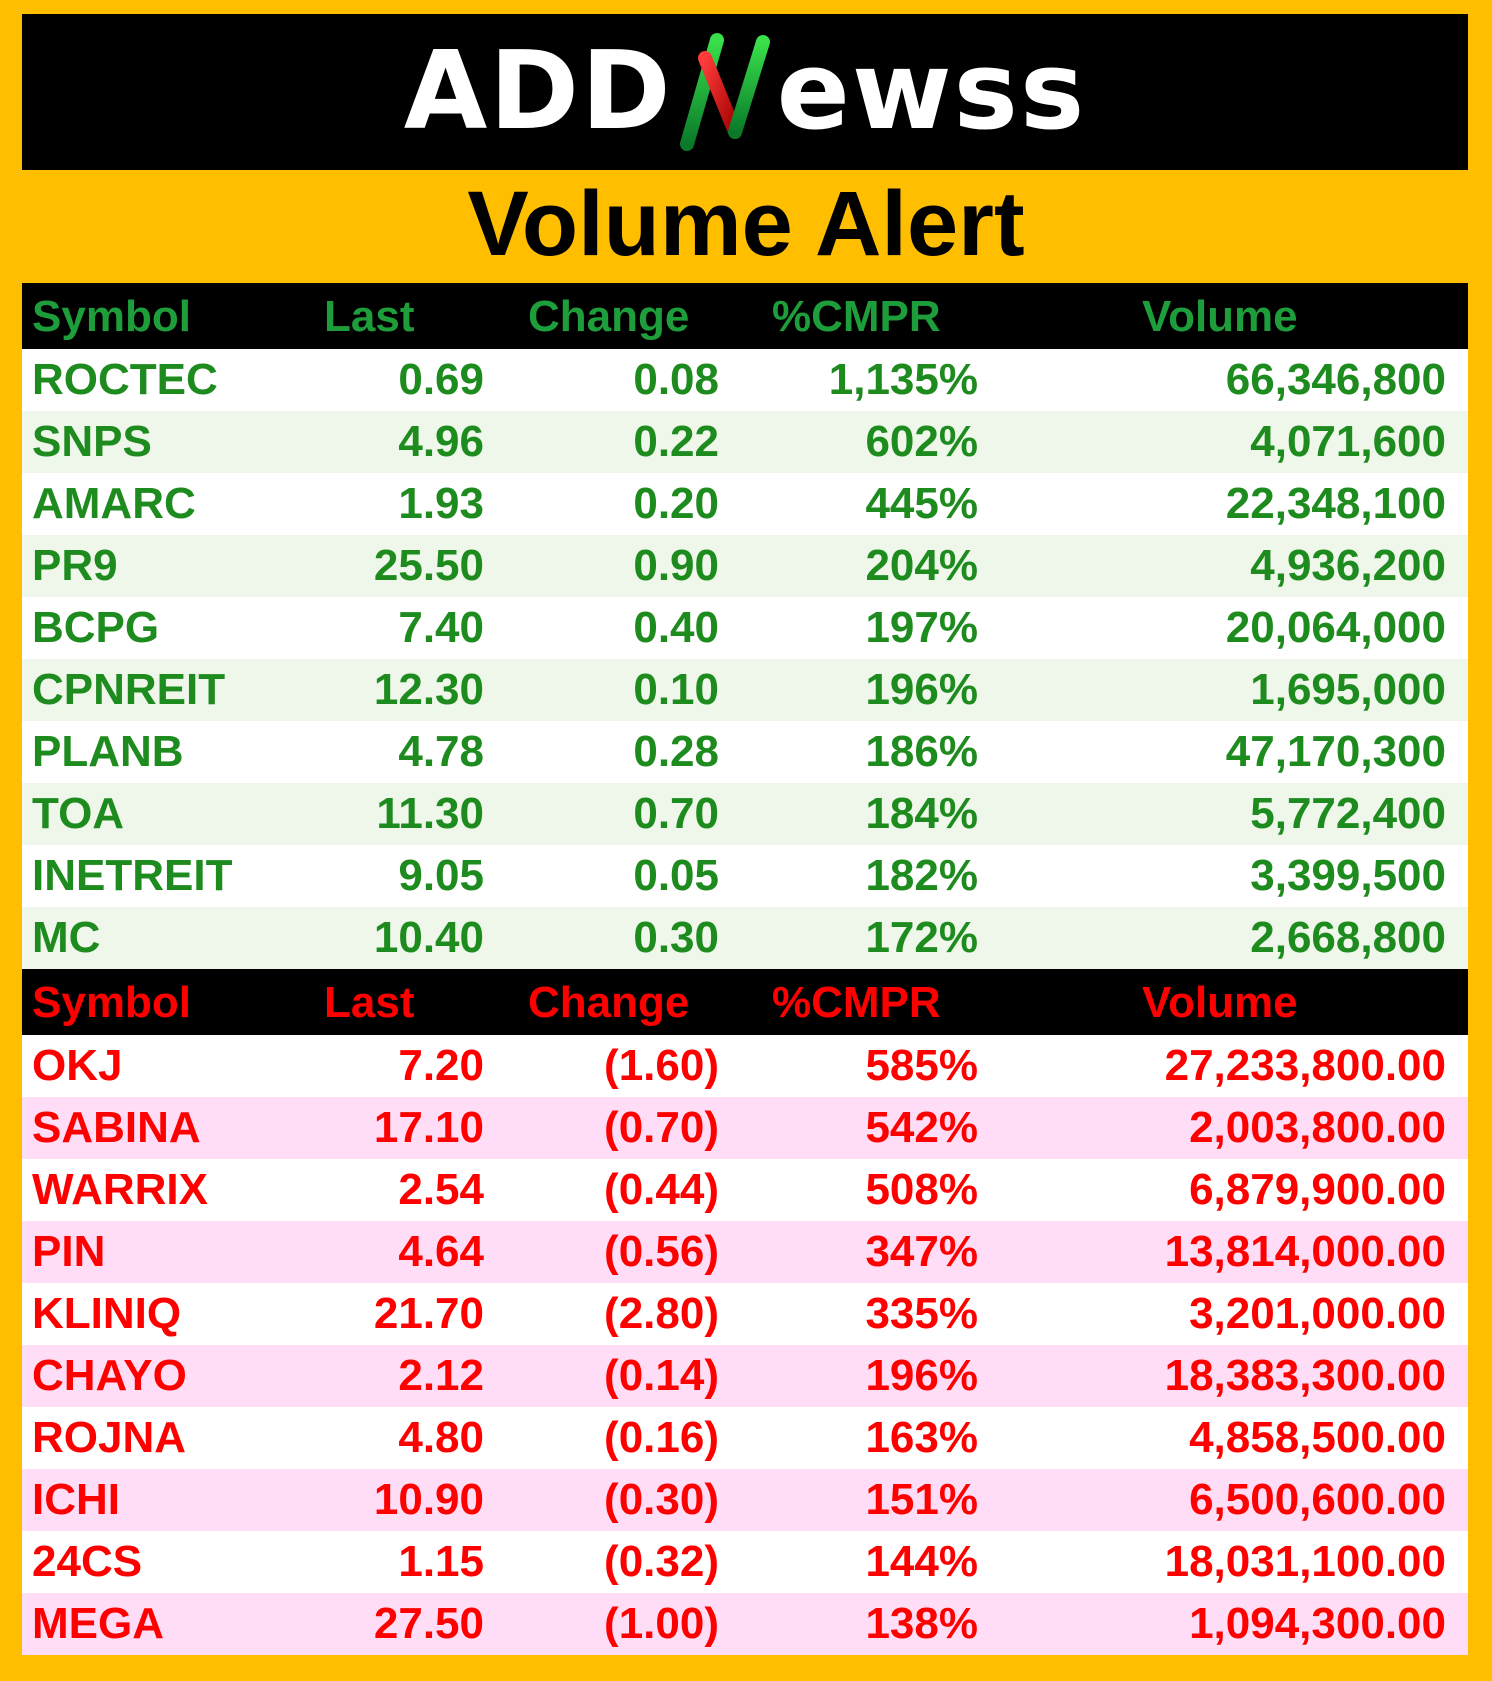 The height and width of the screenshot is (1681, 1492). I want to click on gainers-header-row: Symbol Last Change %CMPR Volume, so click(745, 316).